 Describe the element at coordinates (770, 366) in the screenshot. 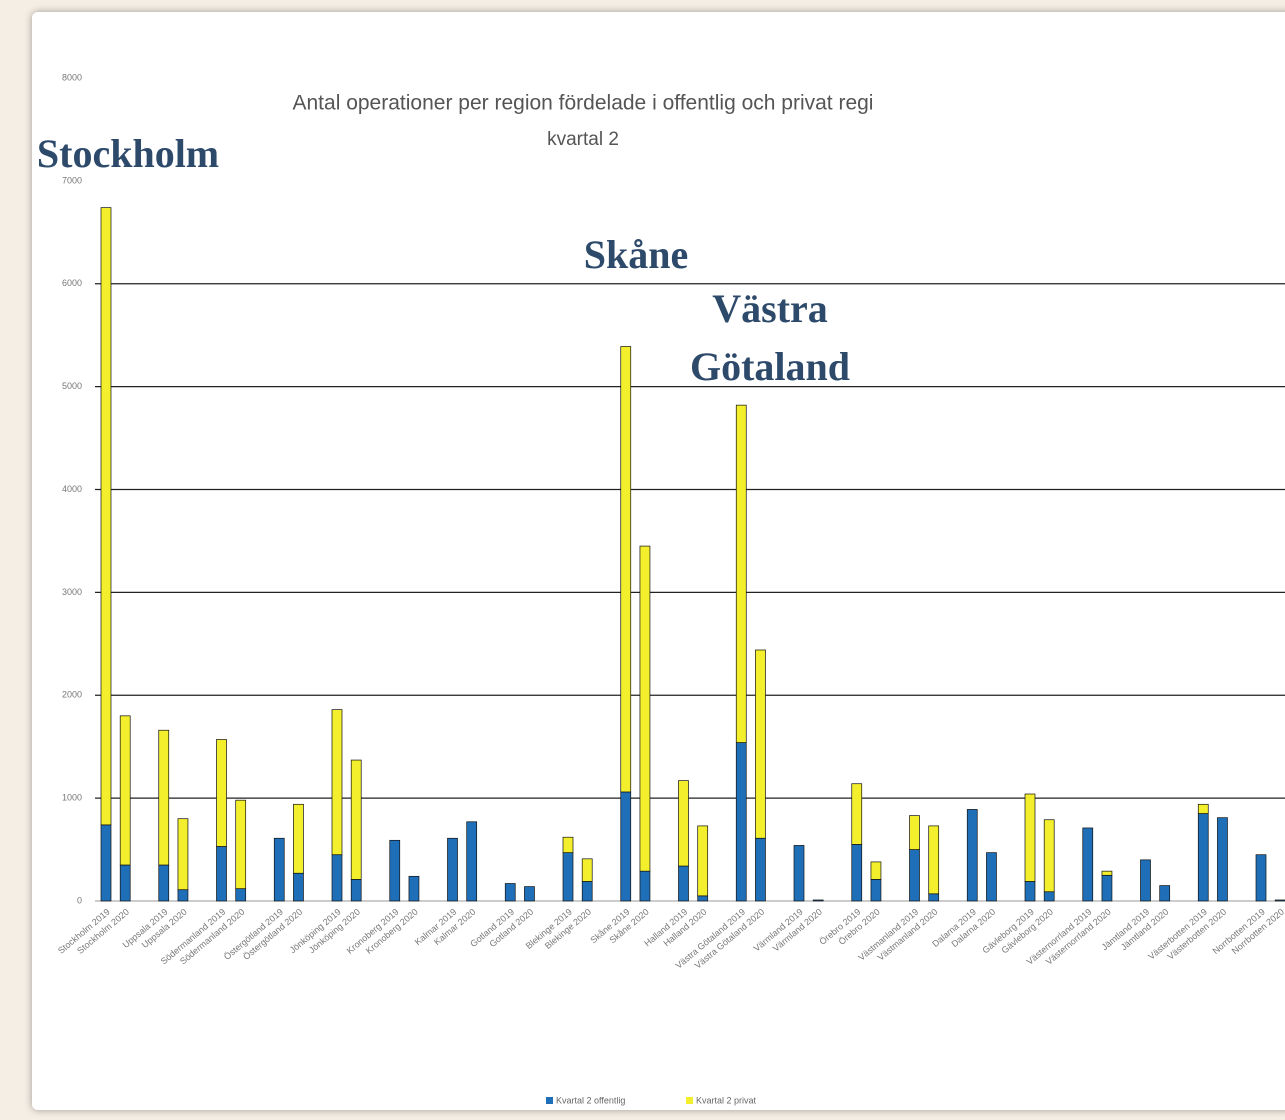

I see `annotation: Götaland` at that location.